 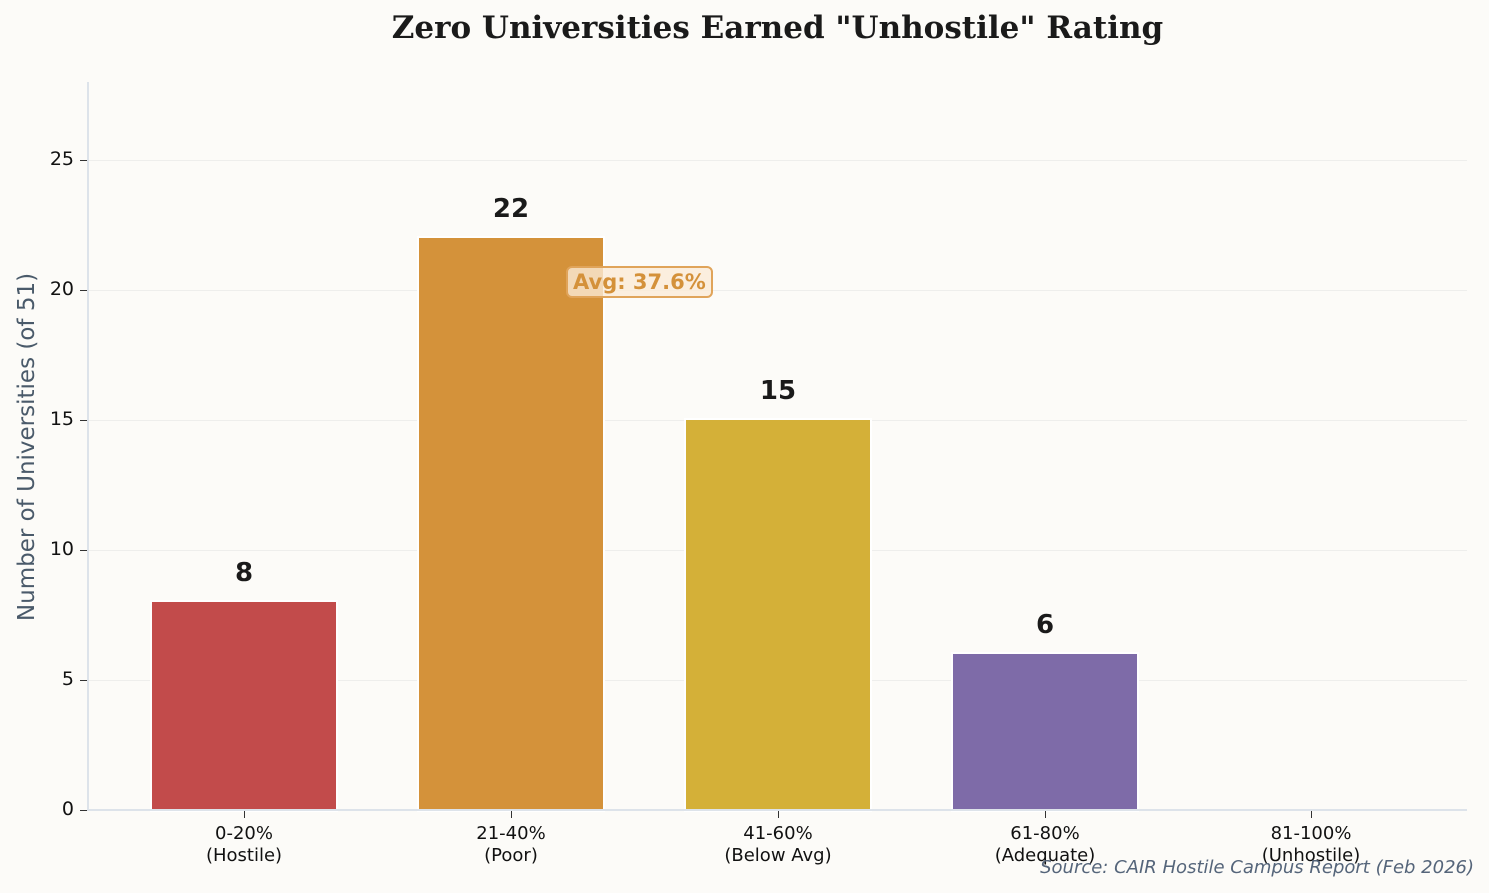 What do you see at coordinates (1045, 844) in the screenshot?
I see `x-tick-label: 61-80% (Adequate)` at bounding box center [1045, 844].